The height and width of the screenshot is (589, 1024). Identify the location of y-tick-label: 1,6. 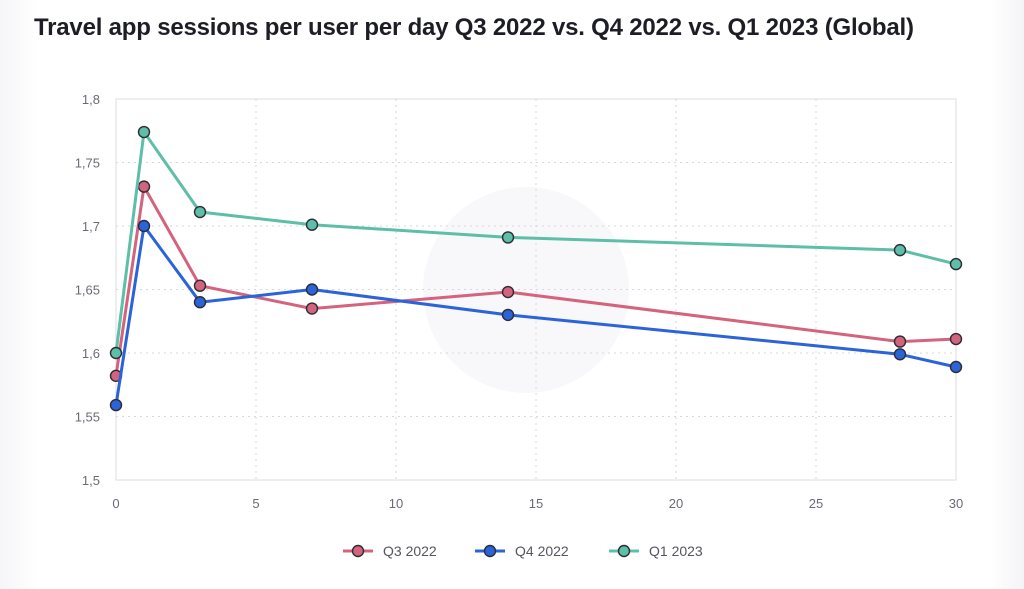
(91, 353).